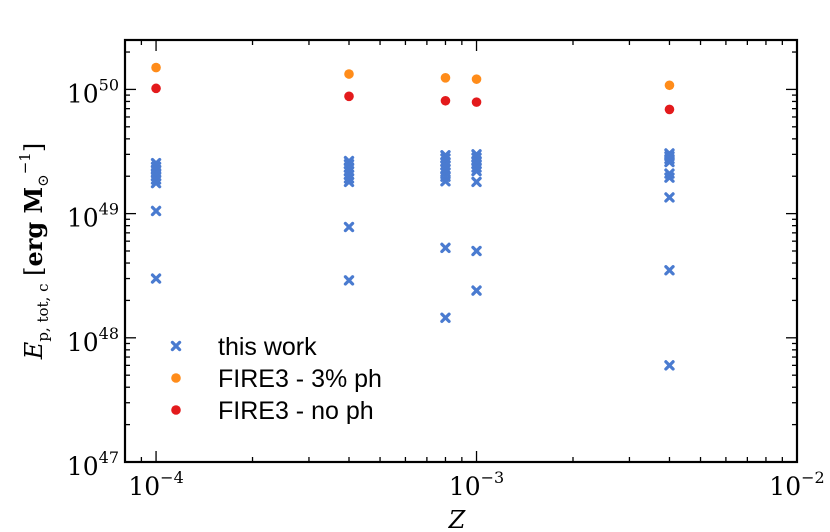 This screenshot has width=830, height=532. Describe the element at coordinates (93, 340) in the screenshot. I see `y-tick-label: 1048` at that location.